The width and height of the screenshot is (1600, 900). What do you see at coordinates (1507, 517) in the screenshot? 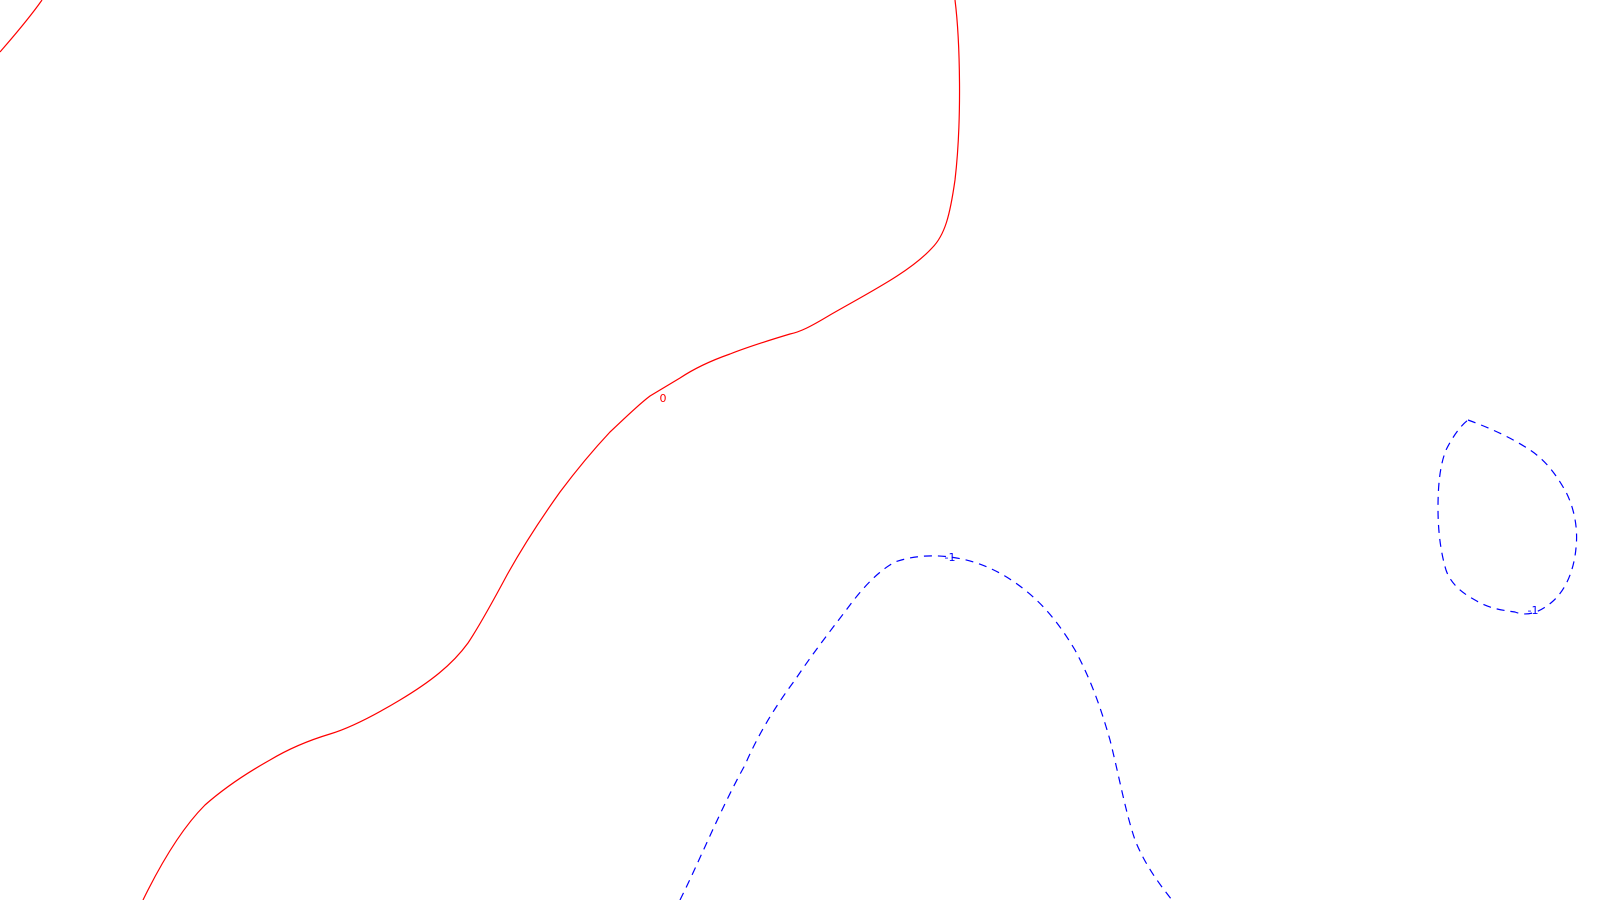
I see `contour-line-level-minus1-loop` at bounding box center [1507, 517].